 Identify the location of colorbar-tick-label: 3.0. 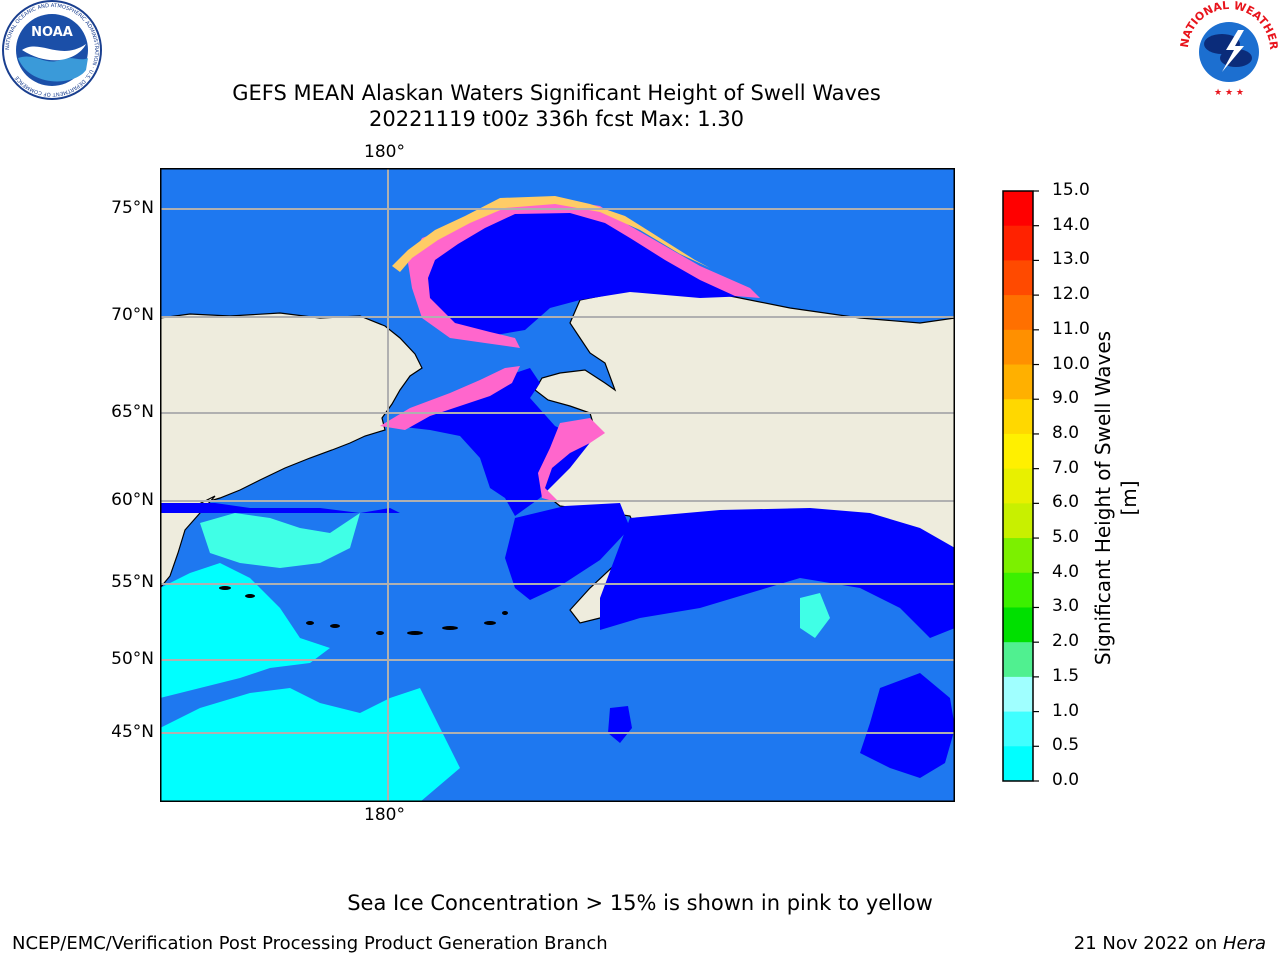
(1066, 606).